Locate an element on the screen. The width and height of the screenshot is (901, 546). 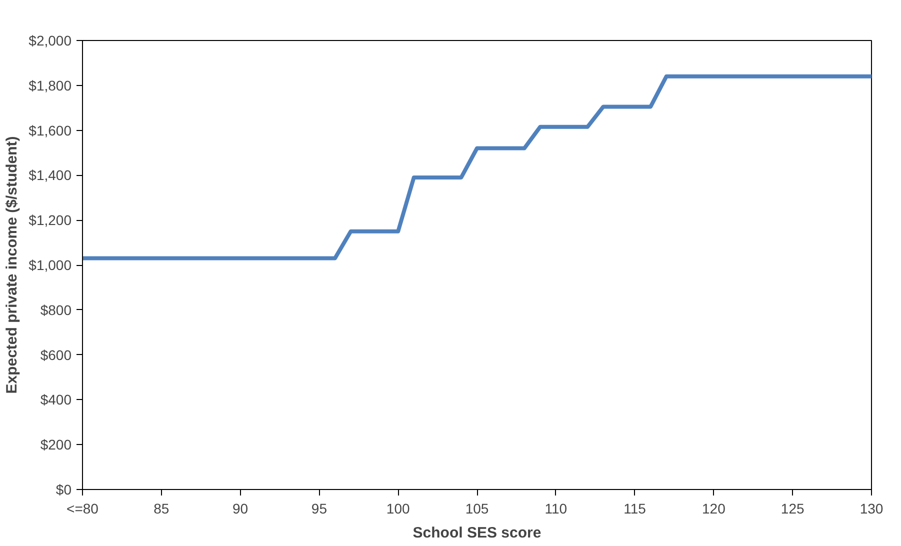
y-axis-title: Expected private income ($/student) is located at coordinates (12, 265).